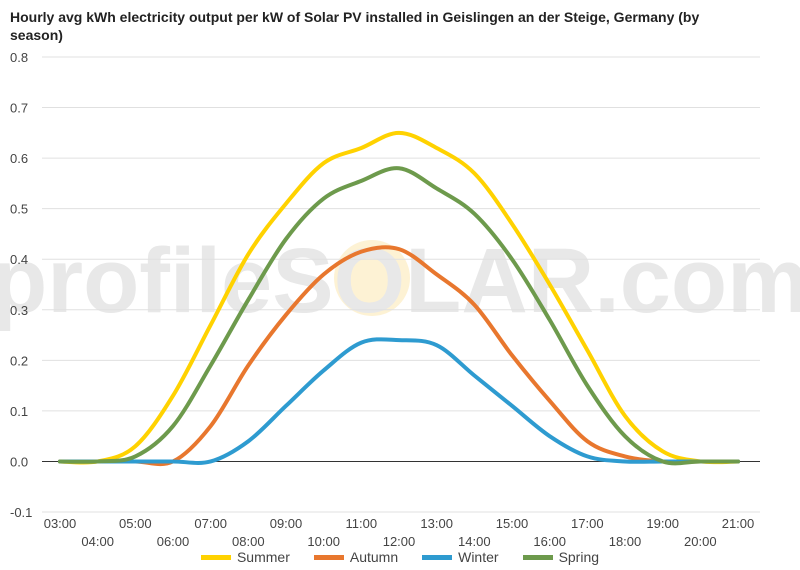 This screenshot has width=800, height=570. Describe the element at coordinates (328, 557) in the screenshot. I see `legend-swatch-autumn` at that location.